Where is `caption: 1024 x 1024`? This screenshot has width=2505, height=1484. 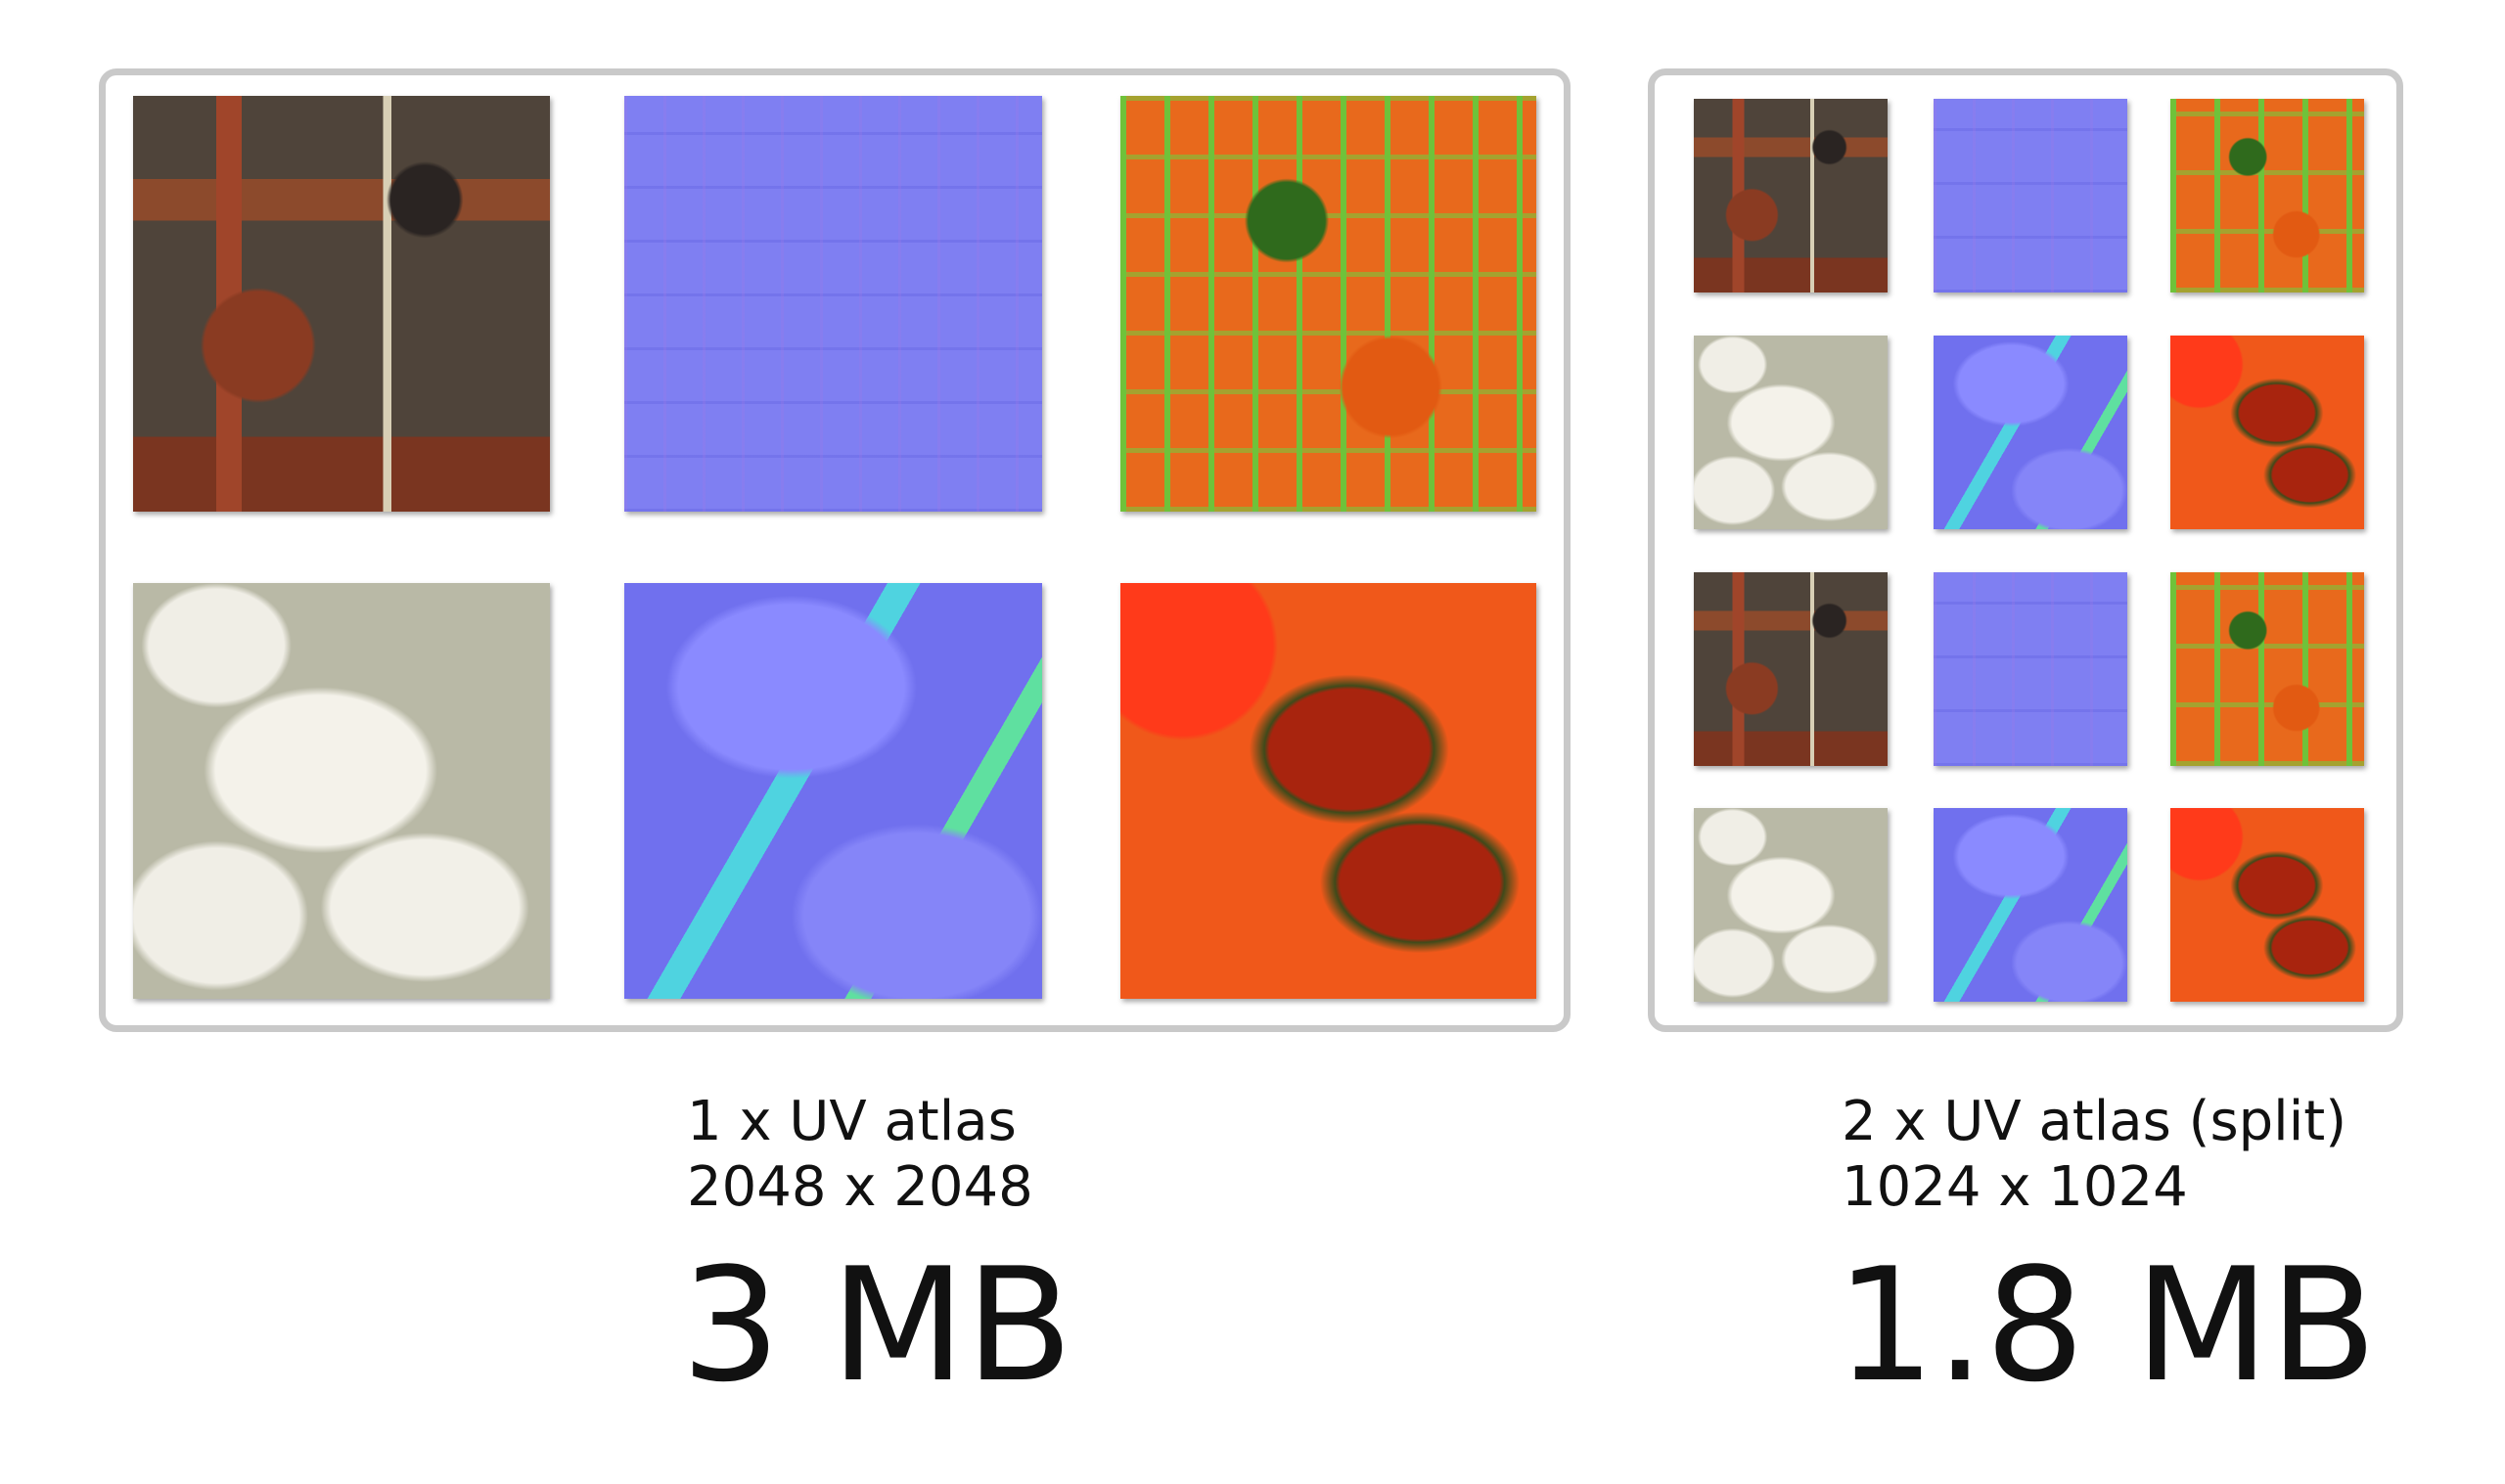
caption: 1024 x 1024 is located at coordinates (2015, 1187).